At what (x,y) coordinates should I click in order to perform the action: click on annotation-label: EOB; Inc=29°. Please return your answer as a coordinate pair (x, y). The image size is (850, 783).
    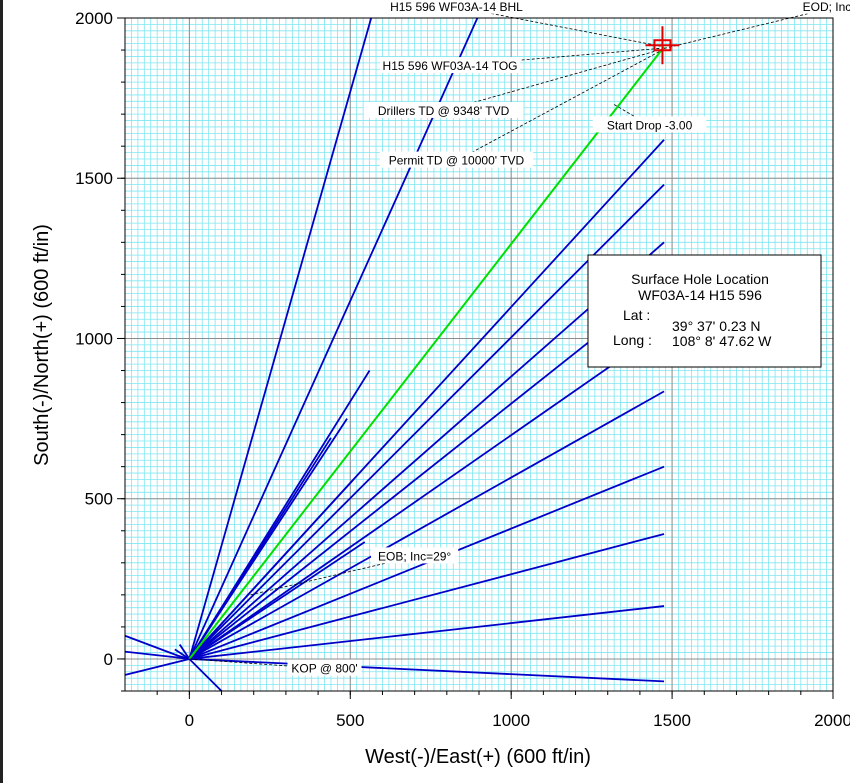
    Looking at the image, I should click on (414, 556).